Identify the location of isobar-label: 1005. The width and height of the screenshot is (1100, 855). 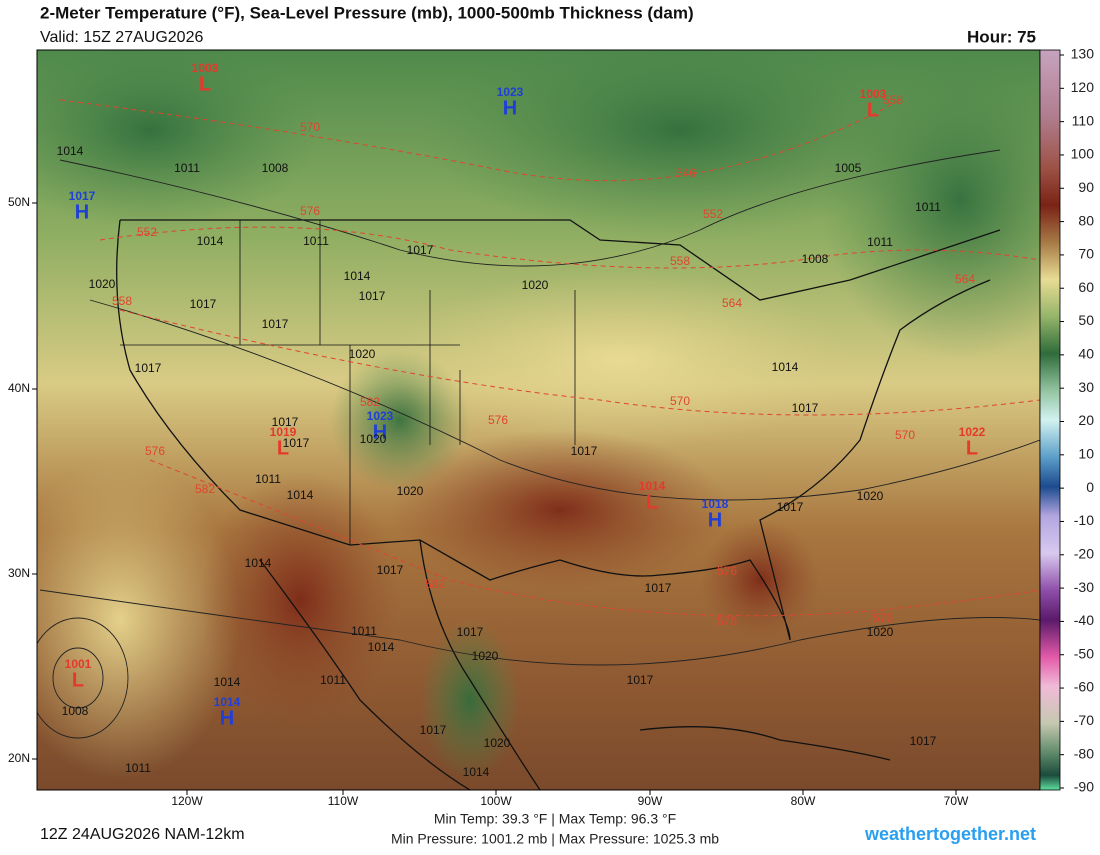
(848, 168).